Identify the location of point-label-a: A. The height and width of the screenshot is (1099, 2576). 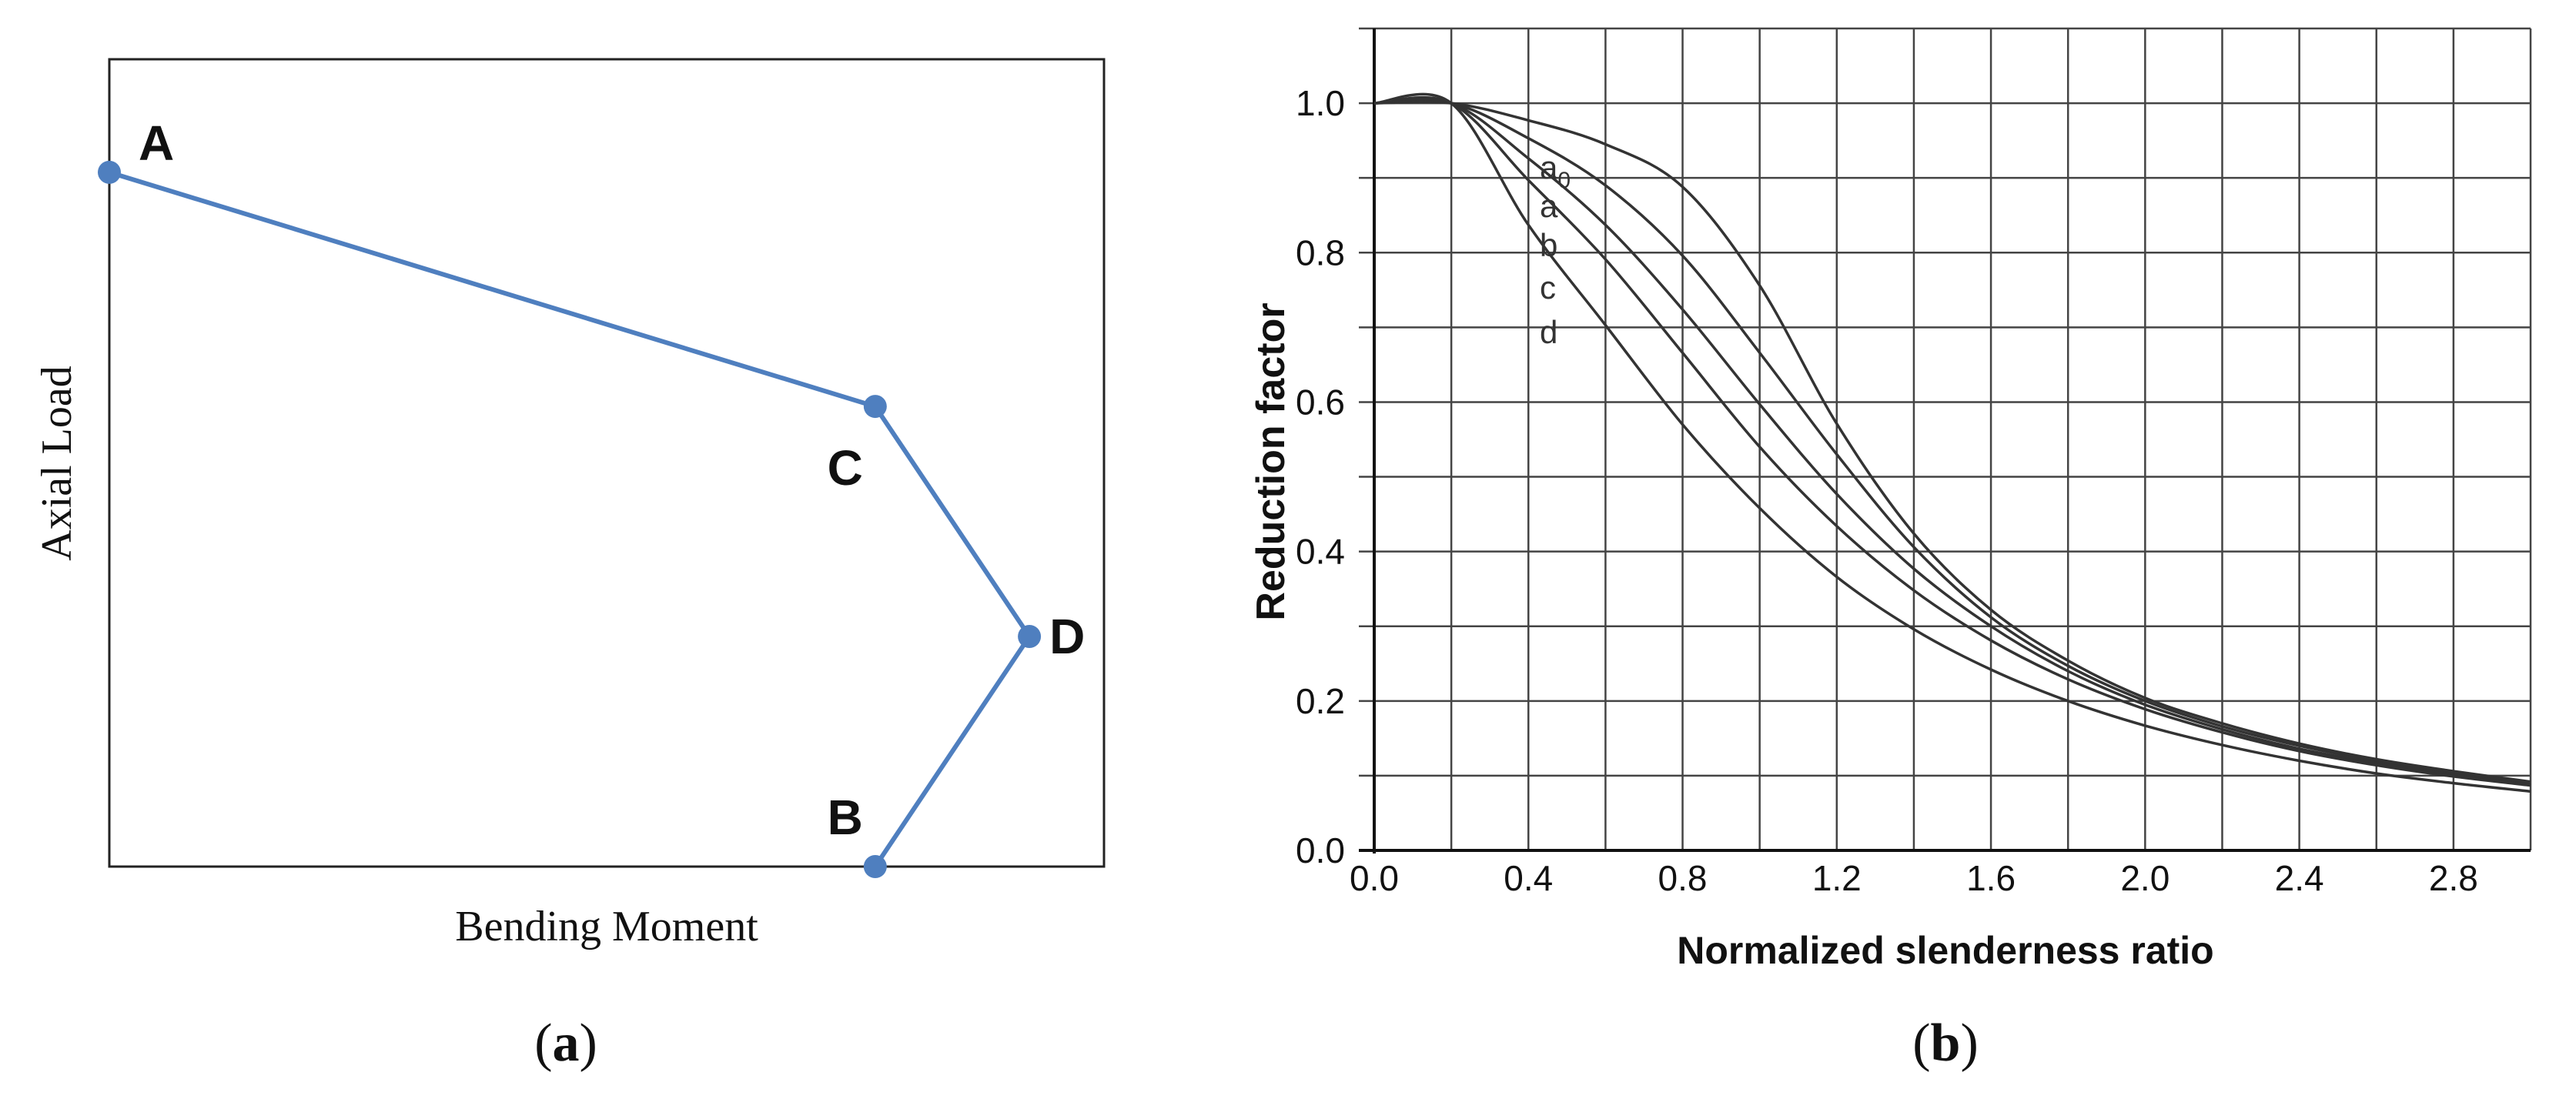
(157, 143).